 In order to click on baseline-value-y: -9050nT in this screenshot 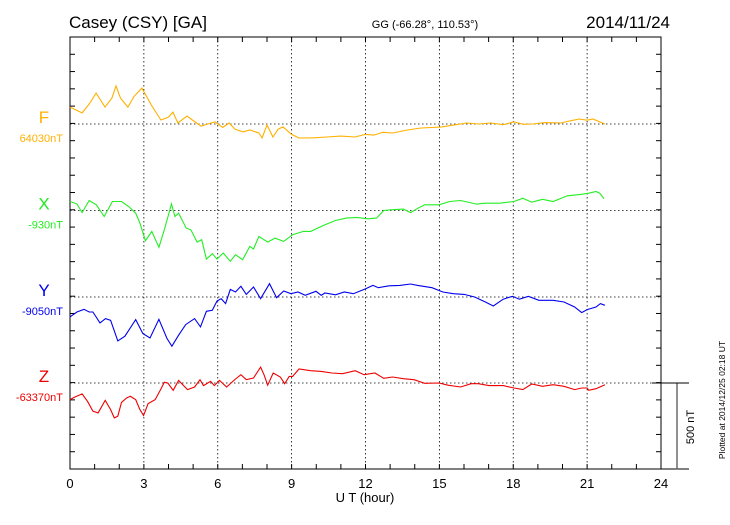, I will do `click(42, 312)`.